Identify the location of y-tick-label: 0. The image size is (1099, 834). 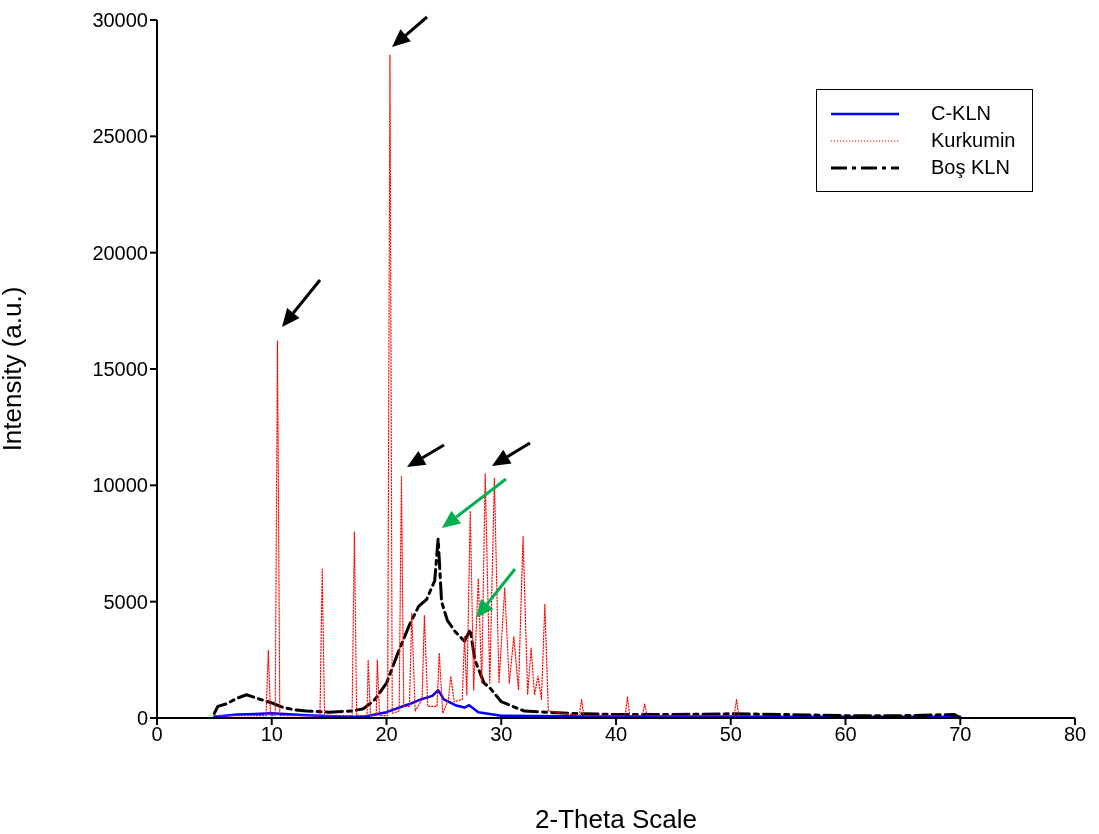
(142, 718).